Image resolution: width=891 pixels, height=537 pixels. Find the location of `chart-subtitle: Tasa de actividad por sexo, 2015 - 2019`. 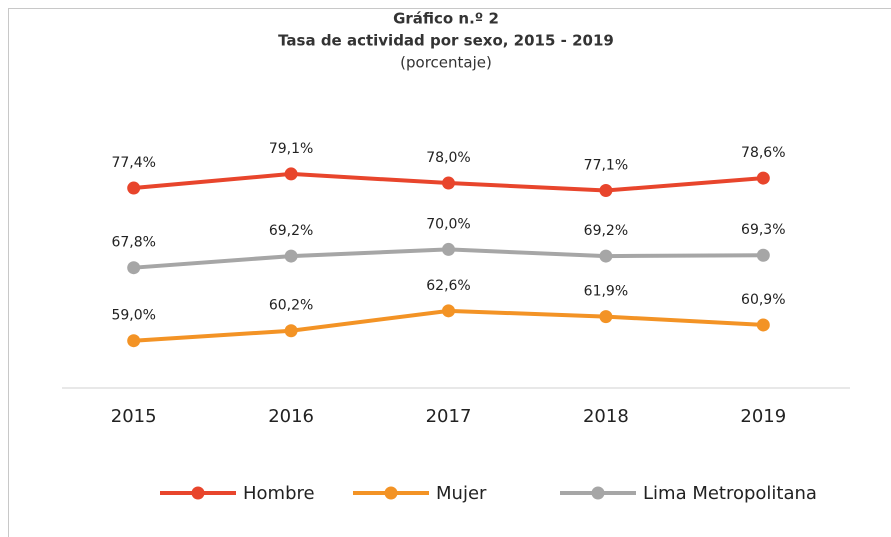

chart-subtitle: Tasa de actividad por sexo, 2015 - 2019 is located at coordinates (446, 41).